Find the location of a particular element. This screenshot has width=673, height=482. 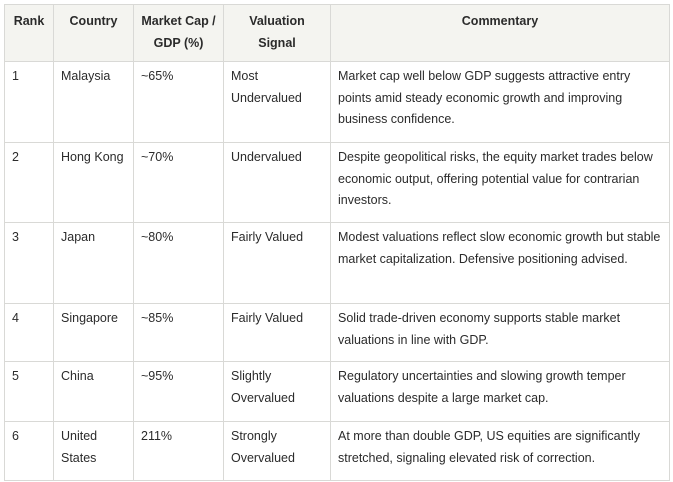

cell-country: Malaysia is located at coordinates (93, 102).